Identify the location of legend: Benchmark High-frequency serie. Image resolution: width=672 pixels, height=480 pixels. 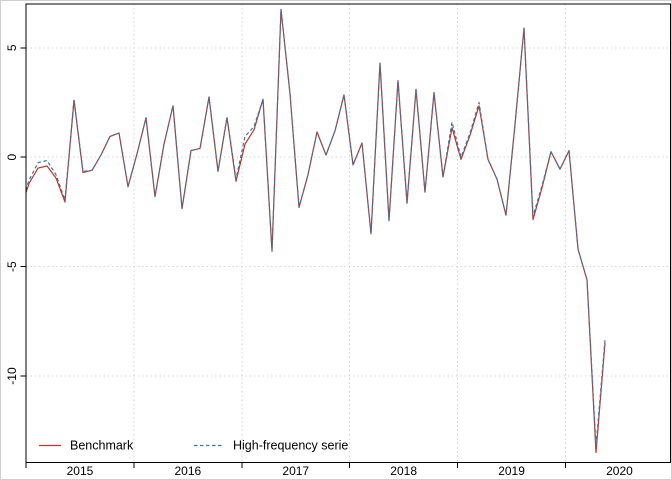
(193, 446).